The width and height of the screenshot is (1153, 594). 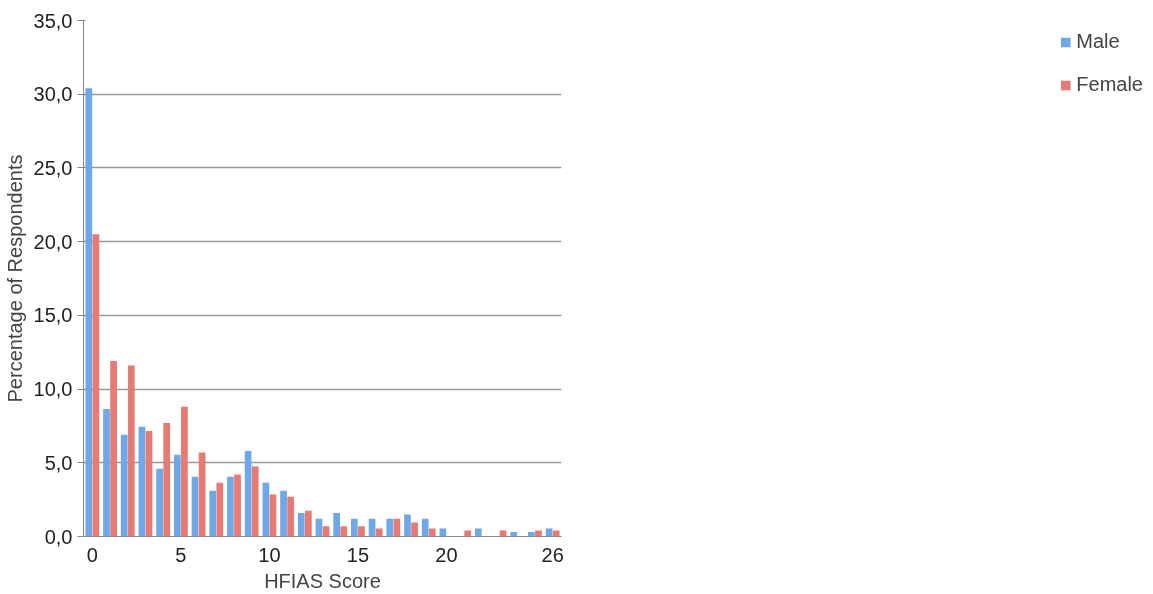 What do you see at coordinates (14, 278) in the screenshot?
I see `y-axis-title: Percentage of Respondents` at bounding box center [14, 278].